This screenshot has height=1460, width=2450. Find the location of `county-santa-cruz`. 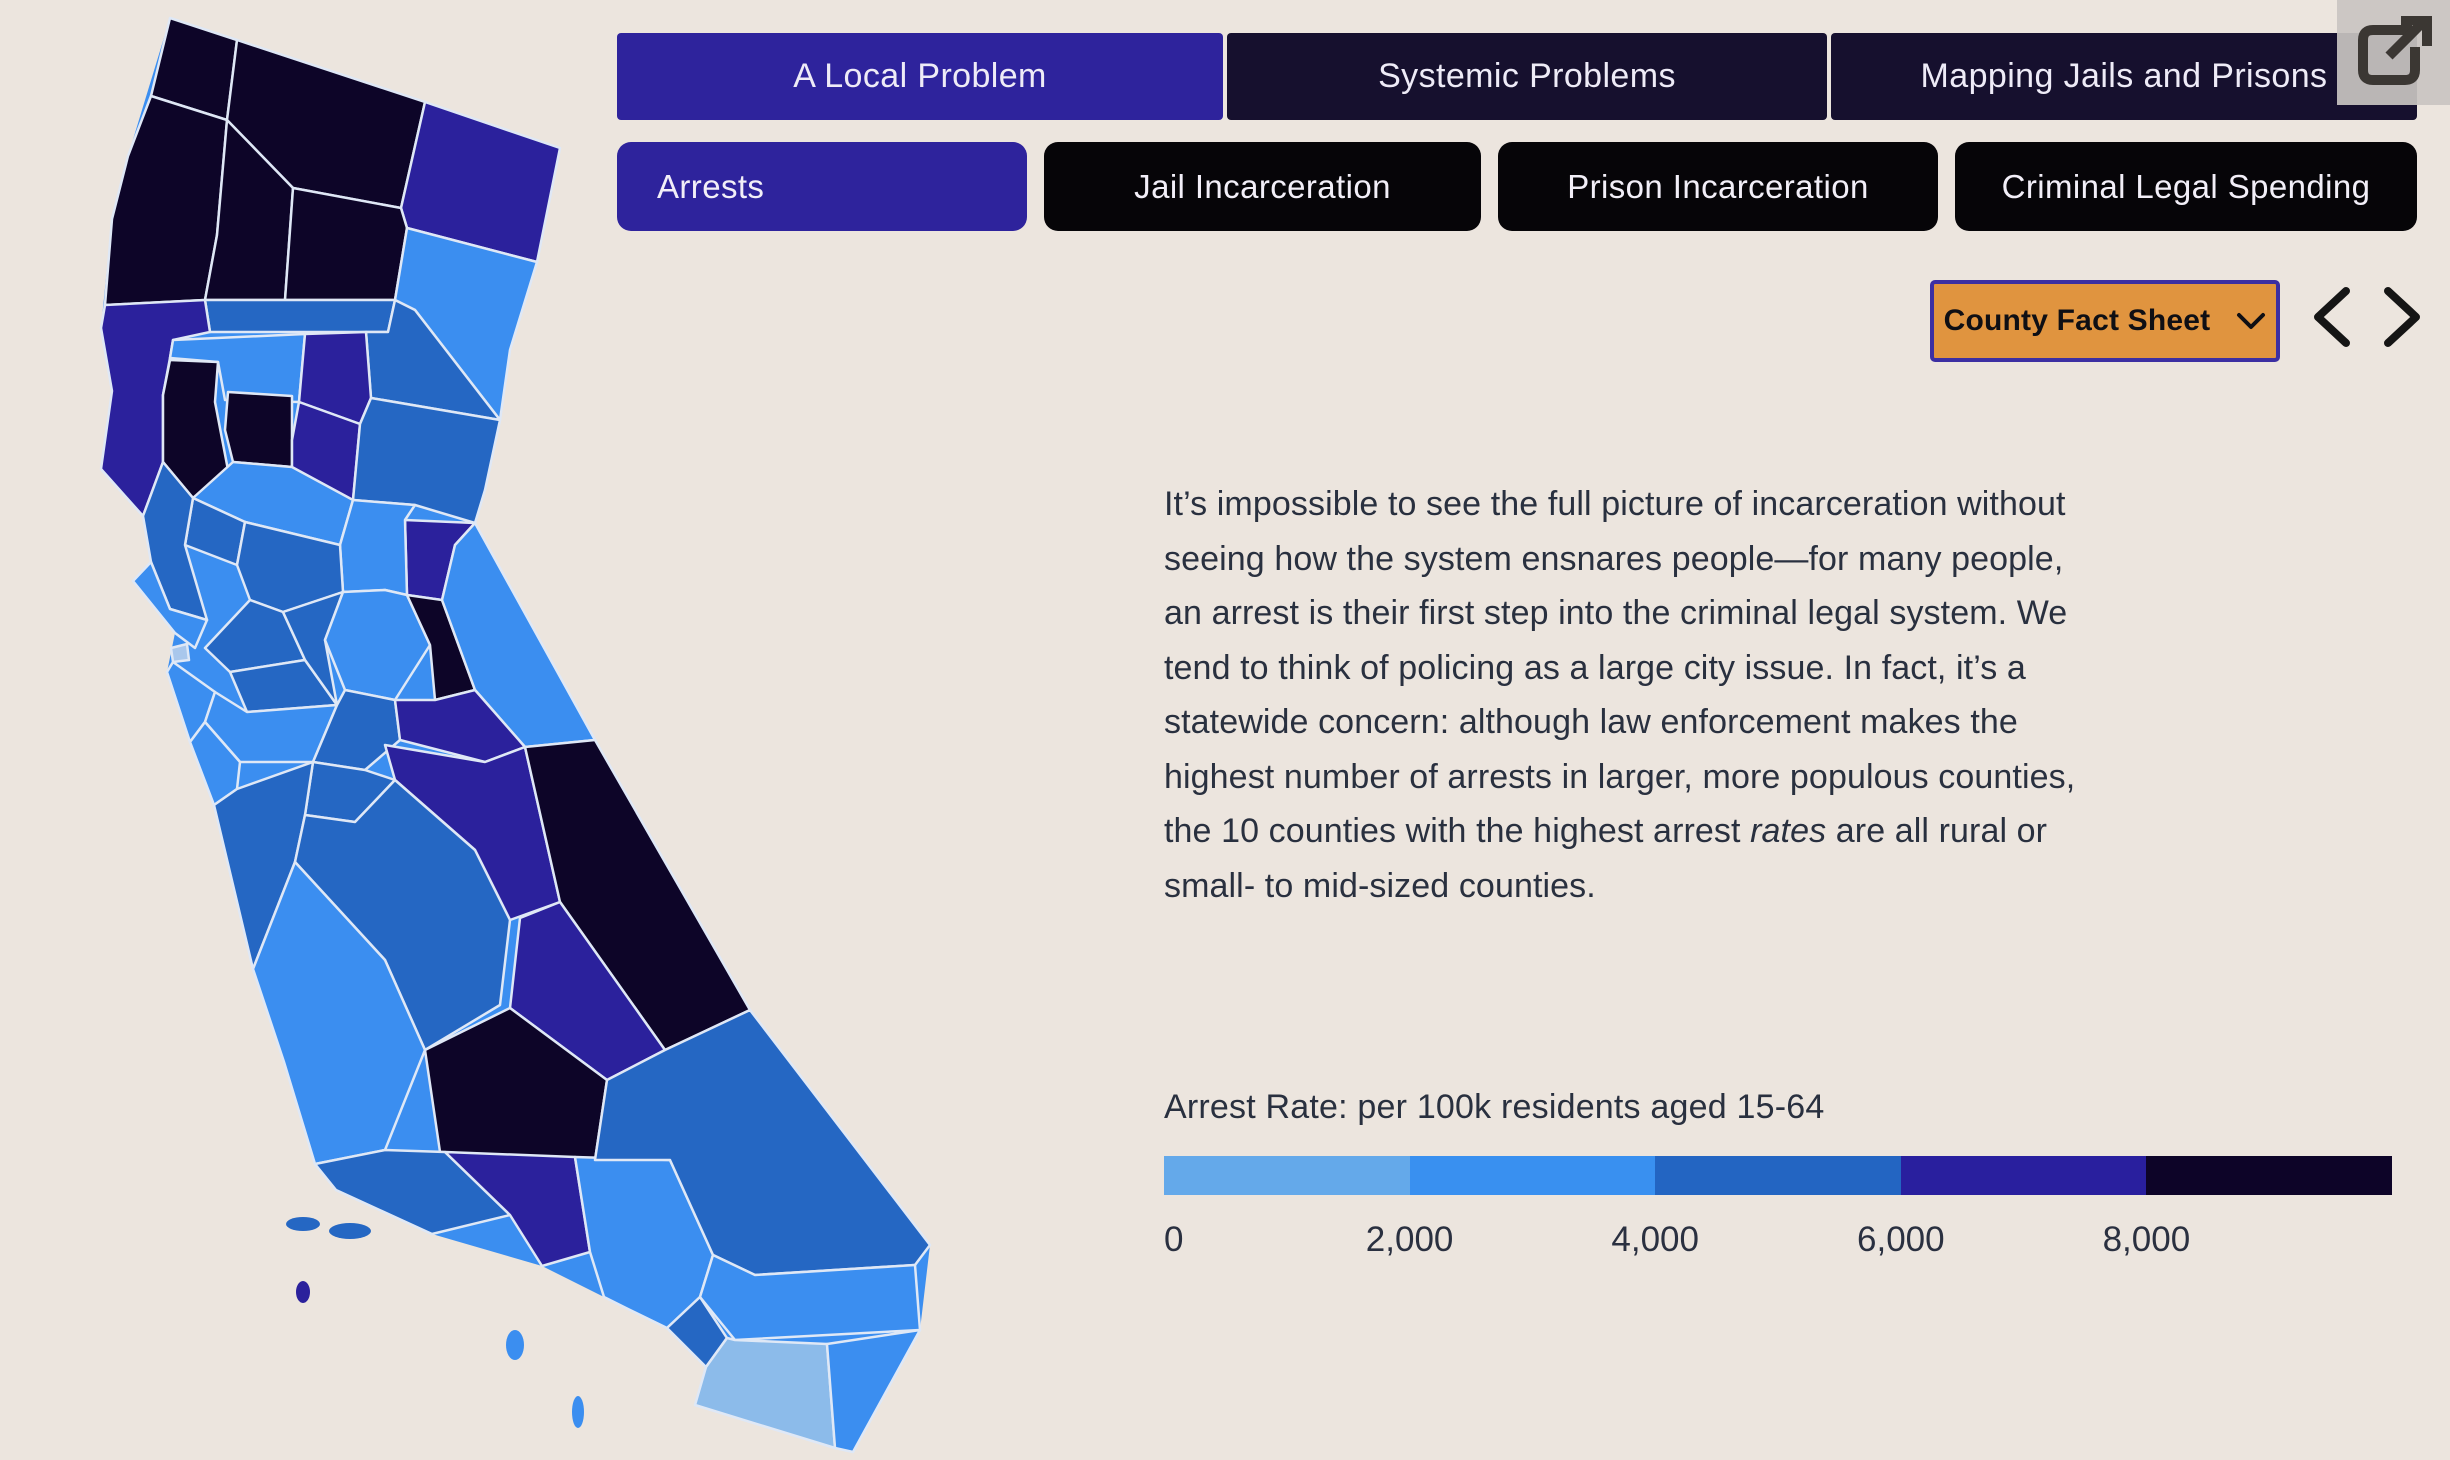

county-santa-cruz is located at coordinates (215, 763).